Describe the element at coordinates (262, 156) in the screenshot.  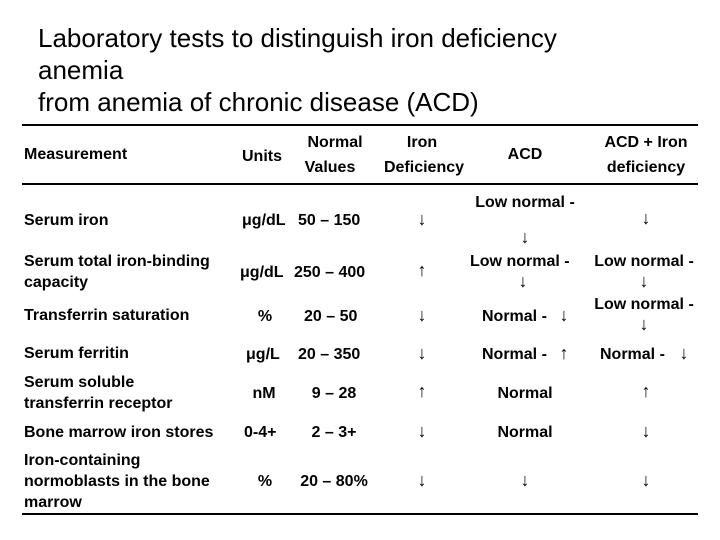
I see `header-units: Units` at that location.